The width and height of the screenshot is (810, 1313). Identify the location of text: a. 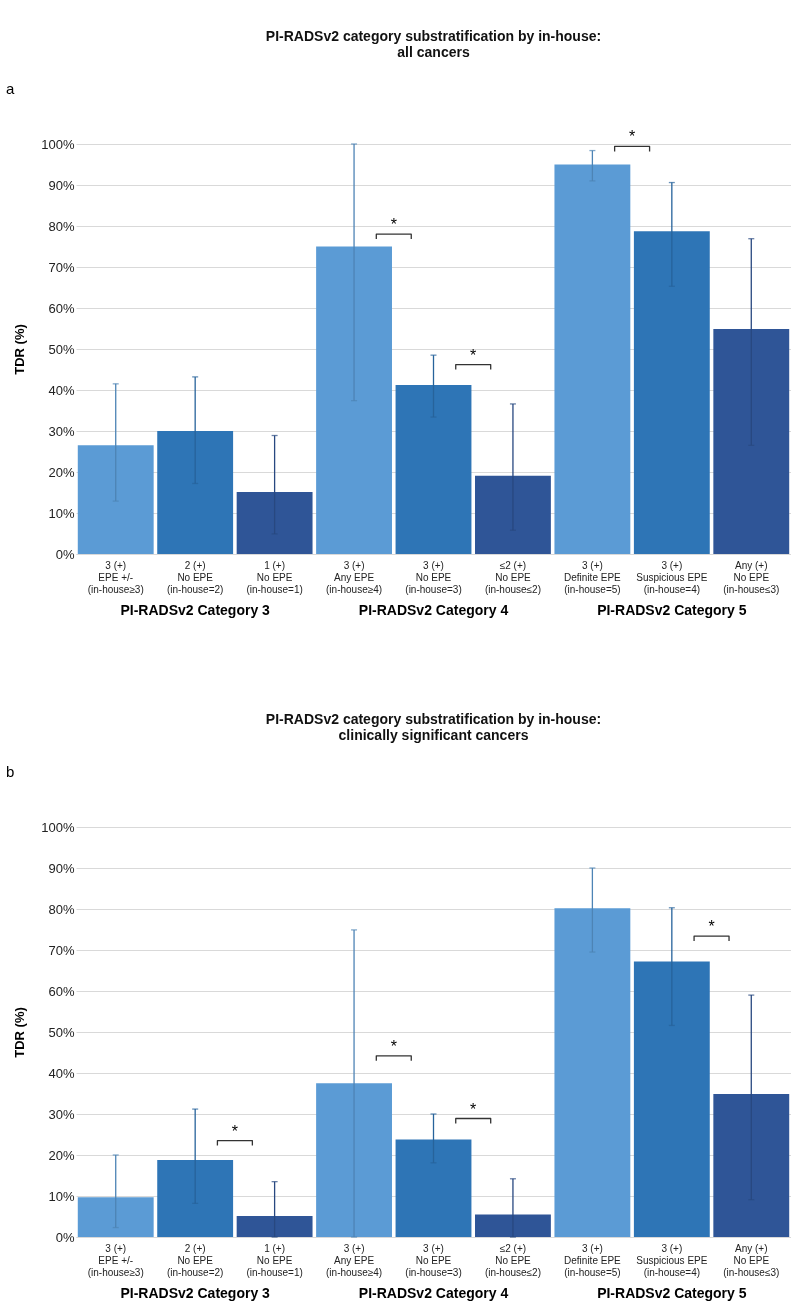
(10, 88).